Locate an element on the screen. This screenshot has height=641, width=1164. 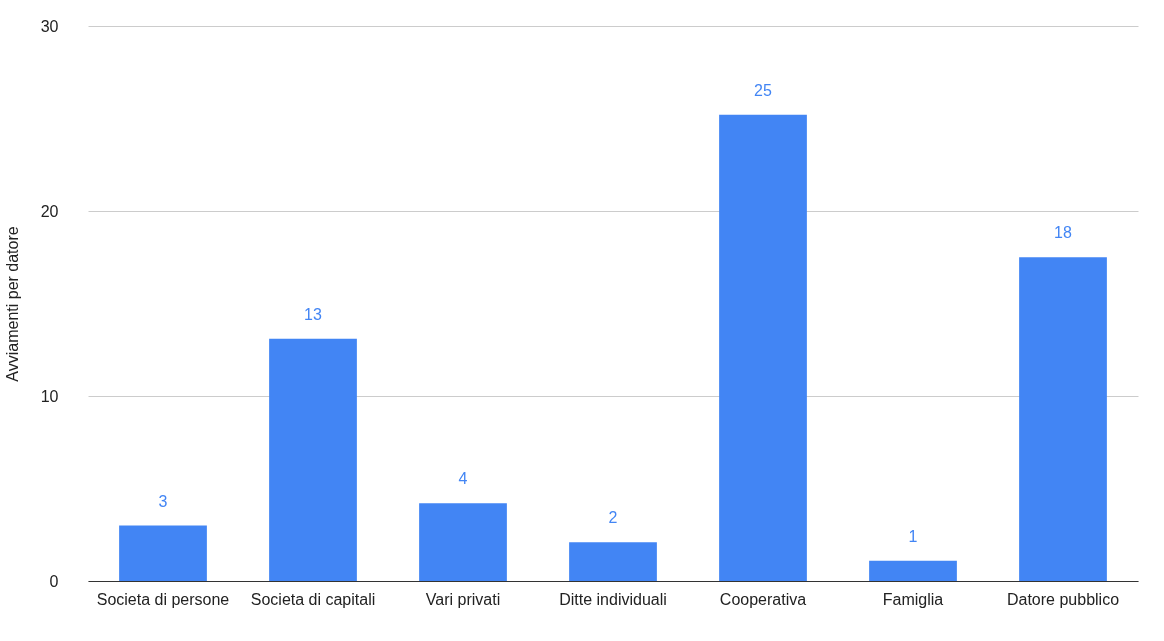
data-label: 25 is located at coordinates (763, 90).